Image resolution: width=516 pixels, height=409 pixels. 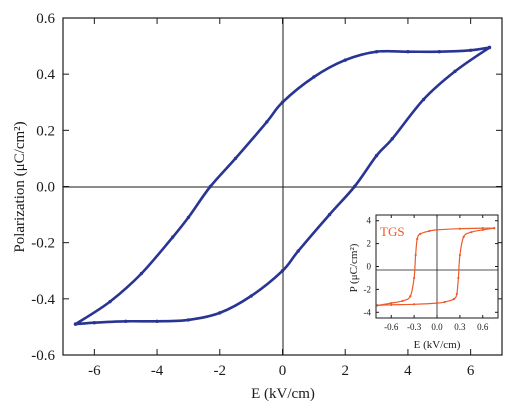 I want to click on inset-ticks: -0.6 -0.3 0.0 0.3 0.6 -4 -2 0 2 4, so click(x=431, y=273).